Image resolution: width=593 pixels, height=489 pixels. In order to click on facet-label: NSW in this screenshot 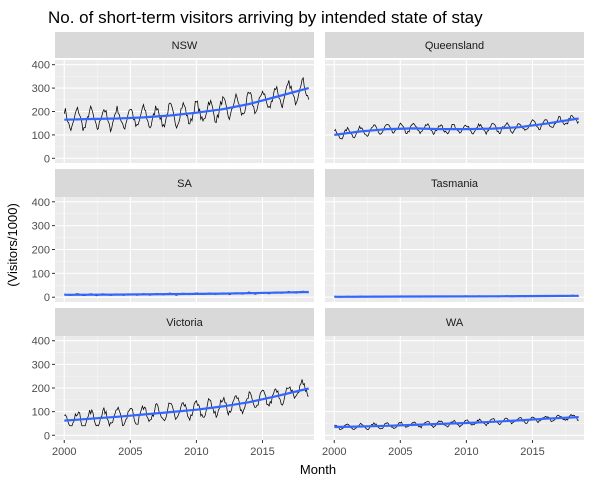, I will do `click(185, 46)`.